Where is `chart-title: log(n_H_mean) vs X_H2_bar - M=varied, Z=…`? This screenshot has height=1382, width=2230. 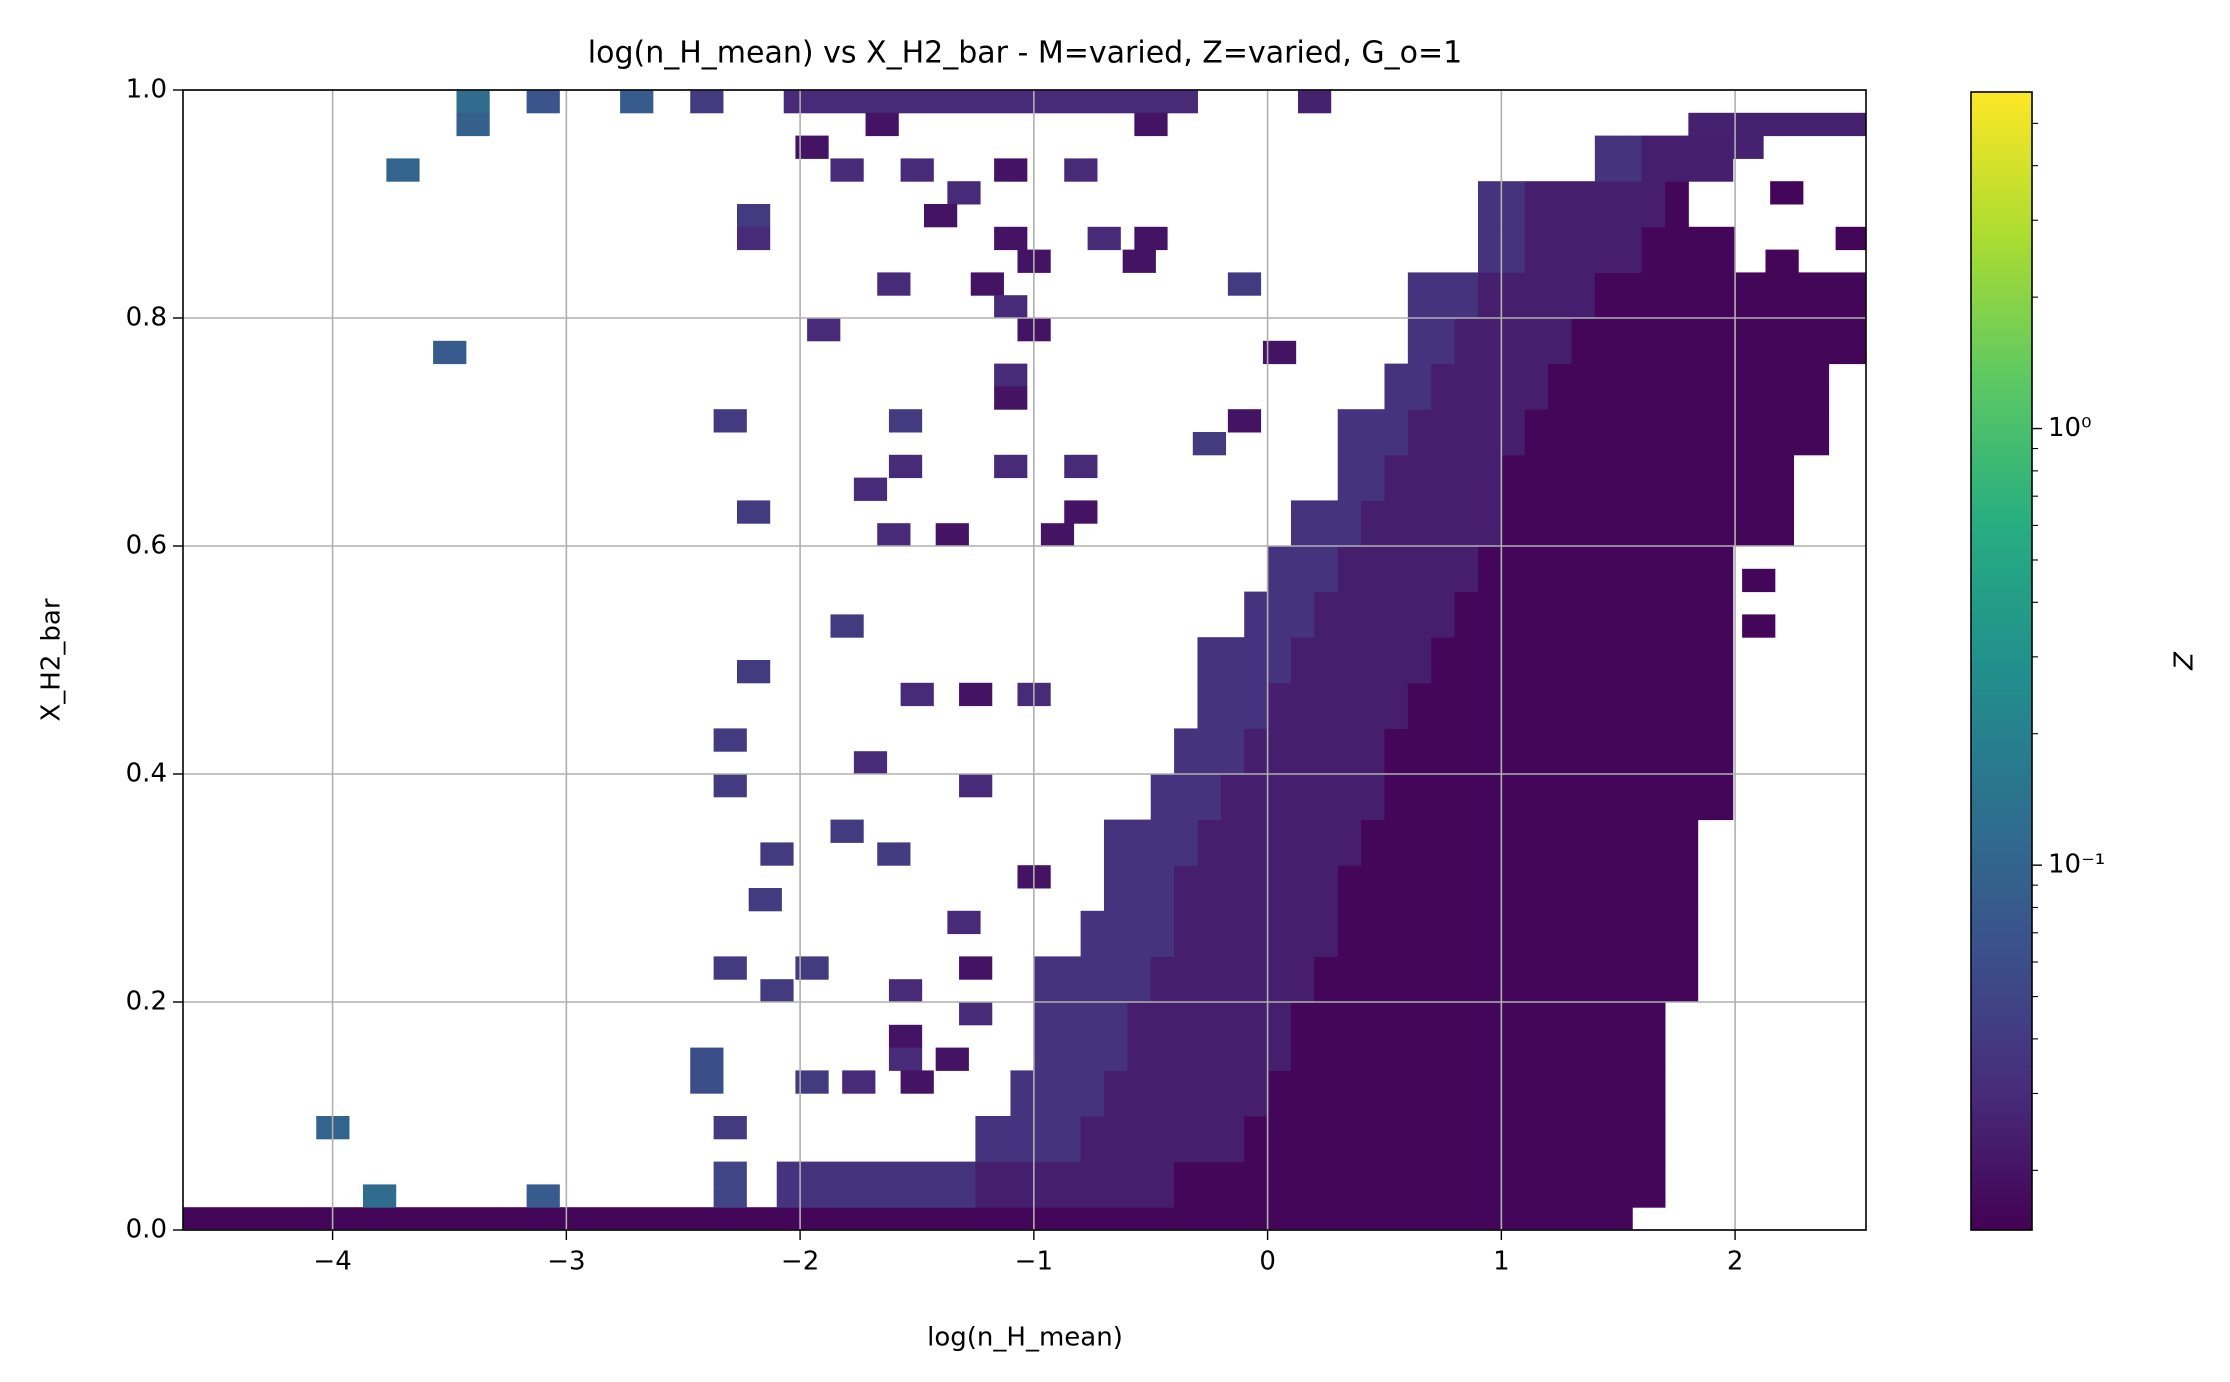
chart-title: log(n_H_mean) vs X_H2_bar - M=varied, Z=… is located at coordinates (1025, 53).